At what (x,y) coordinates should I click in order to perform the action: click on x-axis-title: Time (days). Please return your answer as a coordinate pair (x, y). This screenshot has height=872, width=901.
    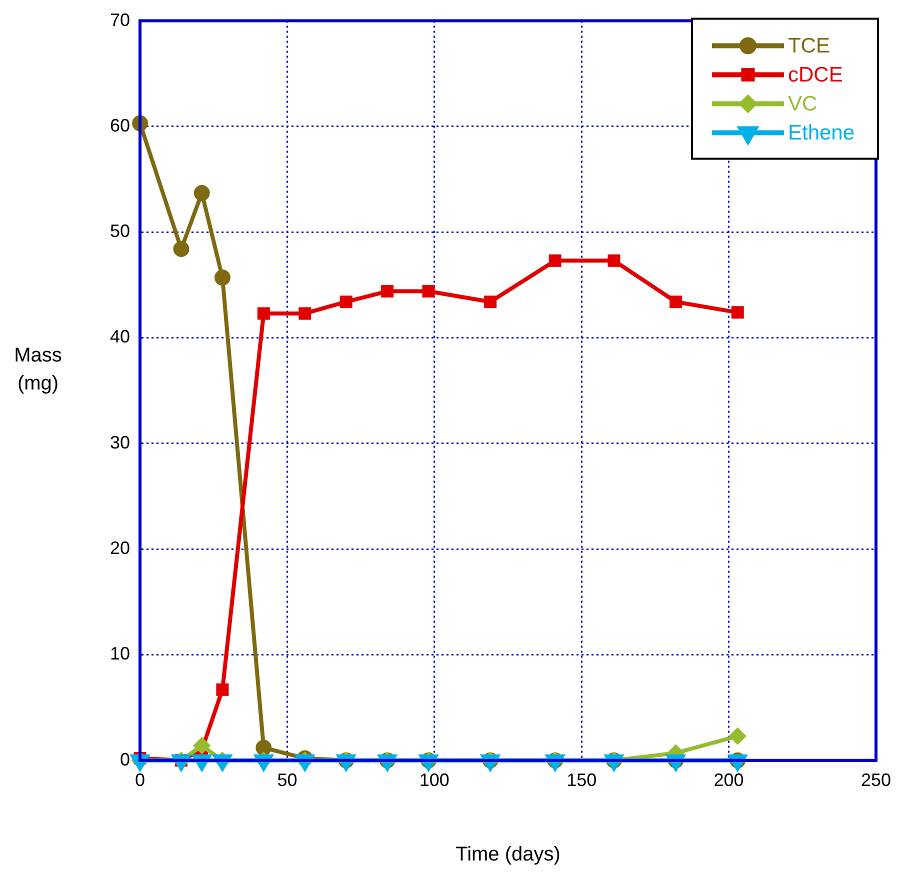
    Looking at the image, I should click on (508, 855).